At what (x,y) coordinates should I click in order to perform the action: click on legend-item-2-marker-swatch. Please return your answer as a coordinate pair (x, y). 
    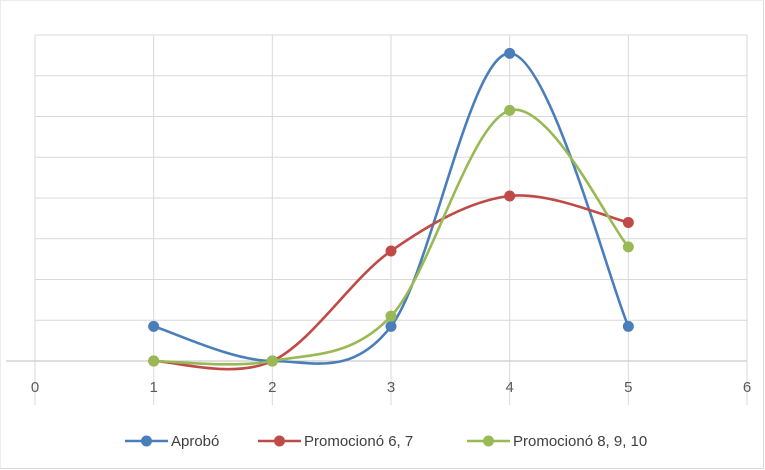
    Looking at the image, I should click on (279, 441).